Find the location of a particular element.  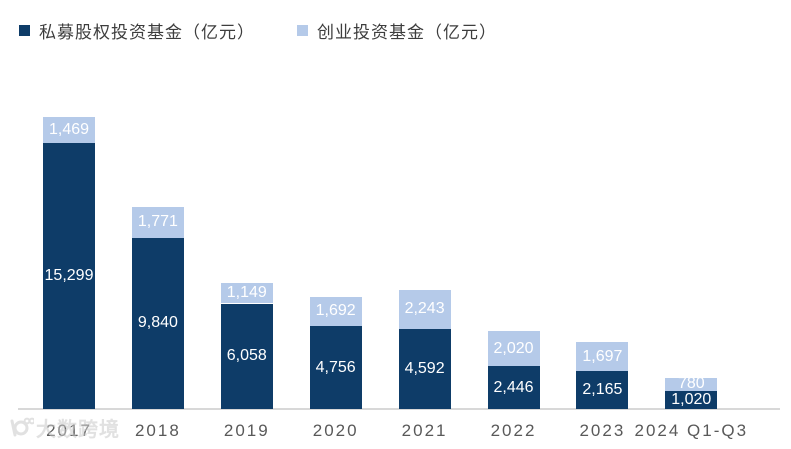

bar-value-label: 4,592 is located at coordinates (424, 368).